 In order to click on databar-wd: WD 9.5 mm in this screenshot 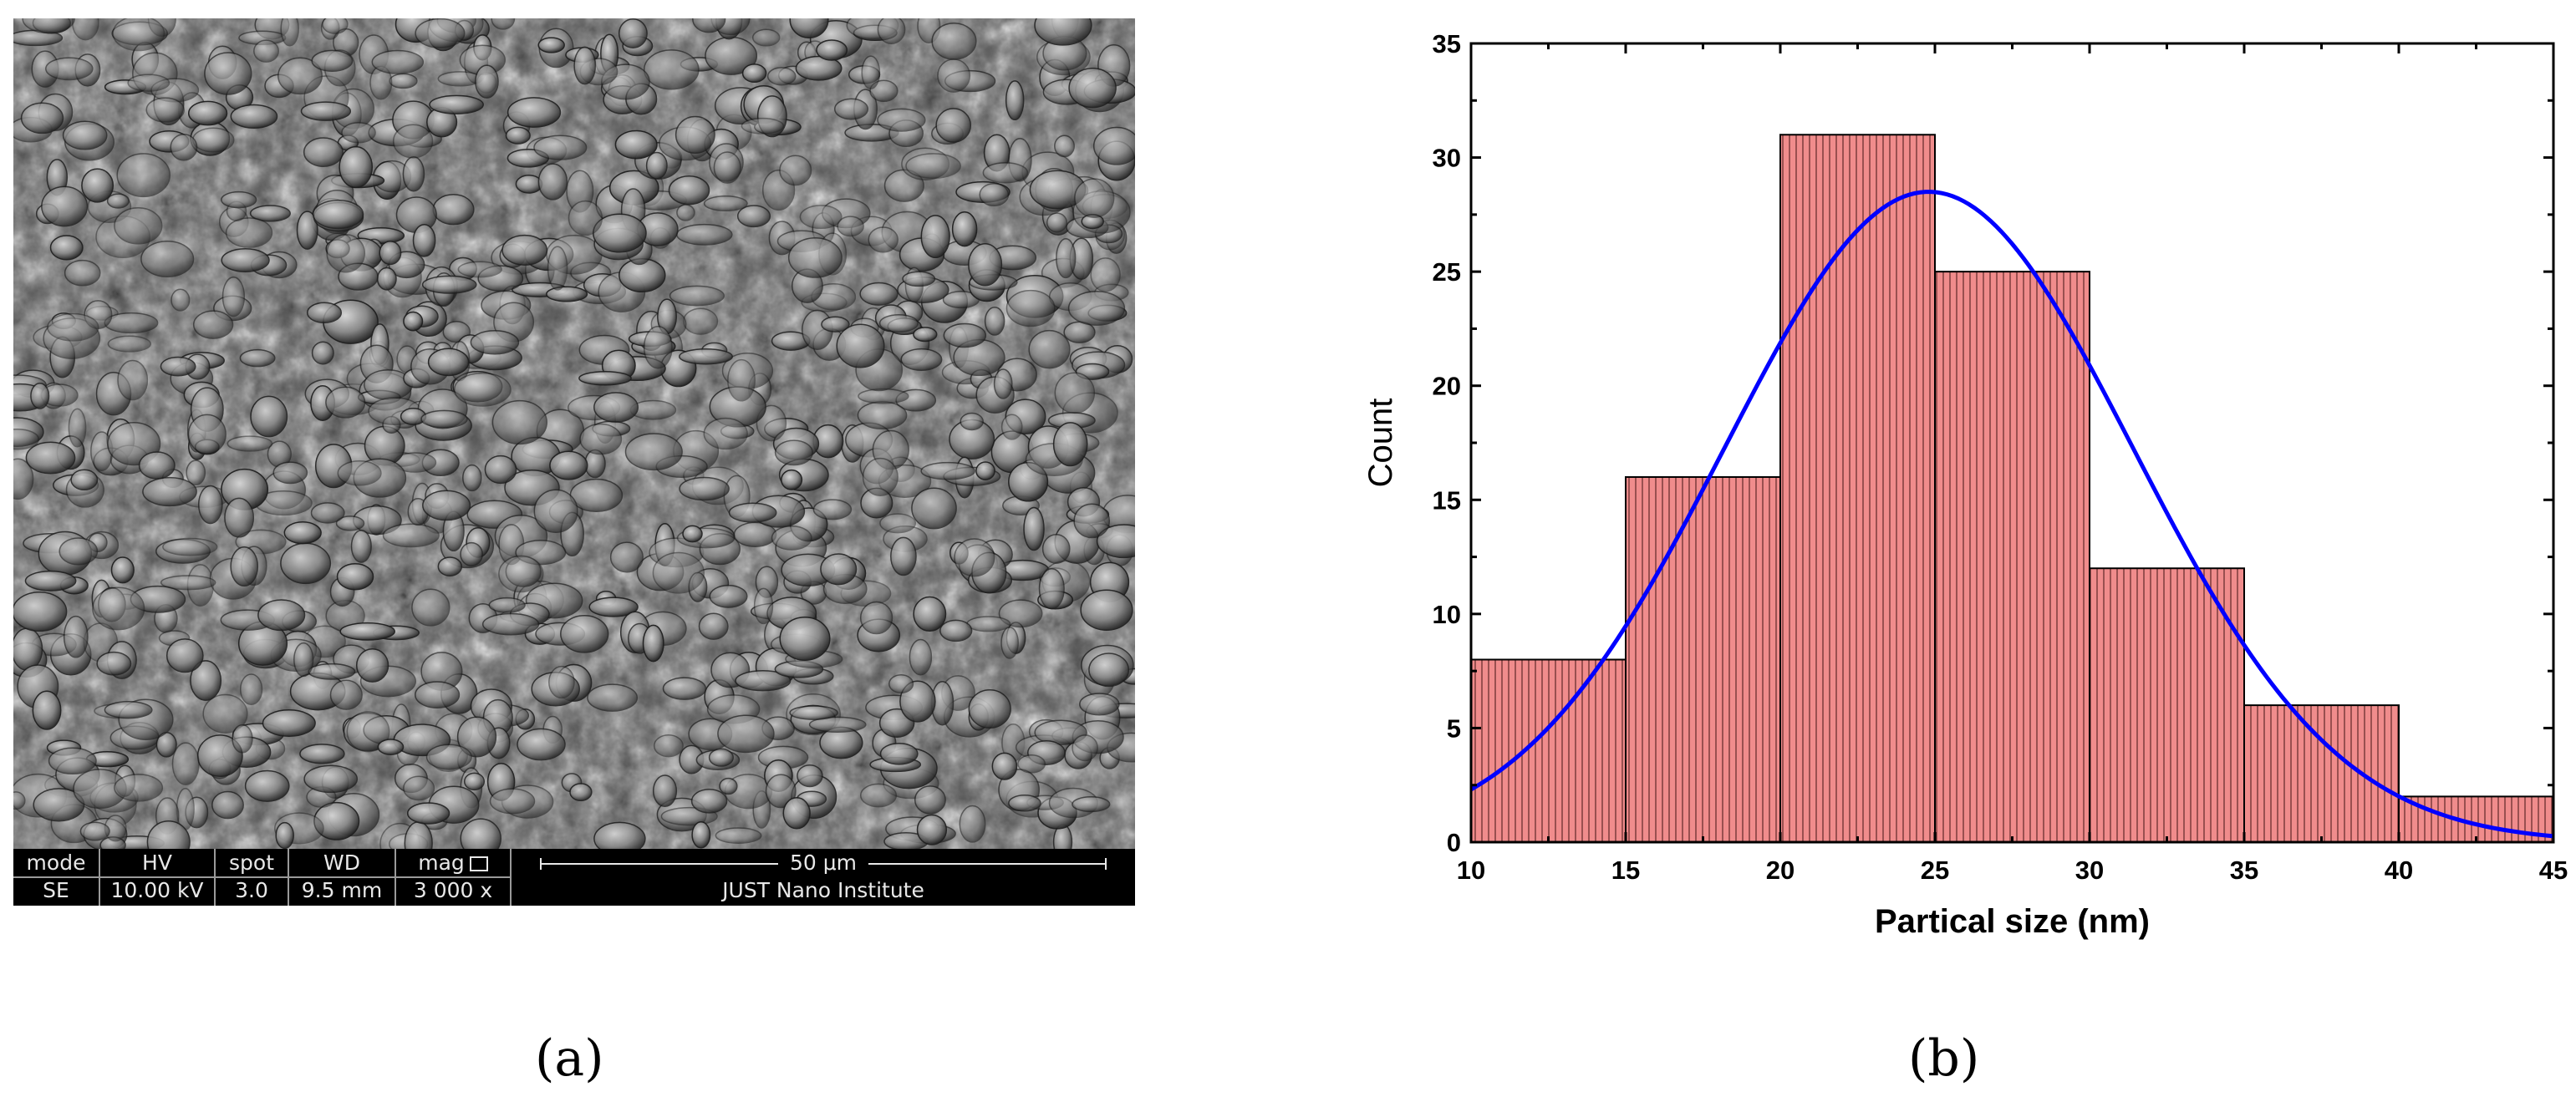, I will do `click(342, 877)`.